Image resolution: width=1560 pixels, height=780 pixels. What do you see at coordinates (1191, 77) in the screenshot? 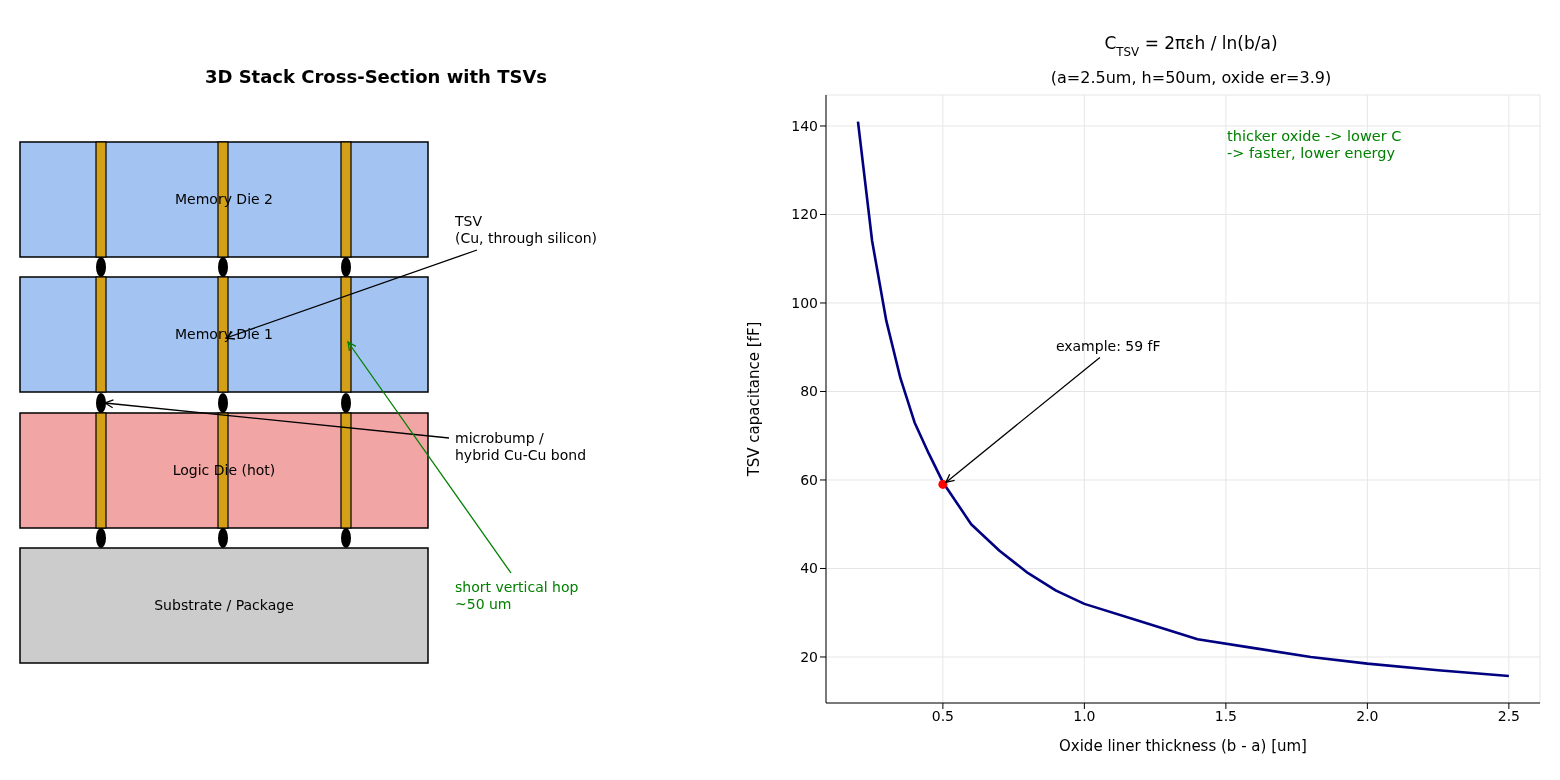
I see `chart-subtitle: (a=2.5um, h=50um, oxide er=3.9)` at bounding box center [1191, 77].